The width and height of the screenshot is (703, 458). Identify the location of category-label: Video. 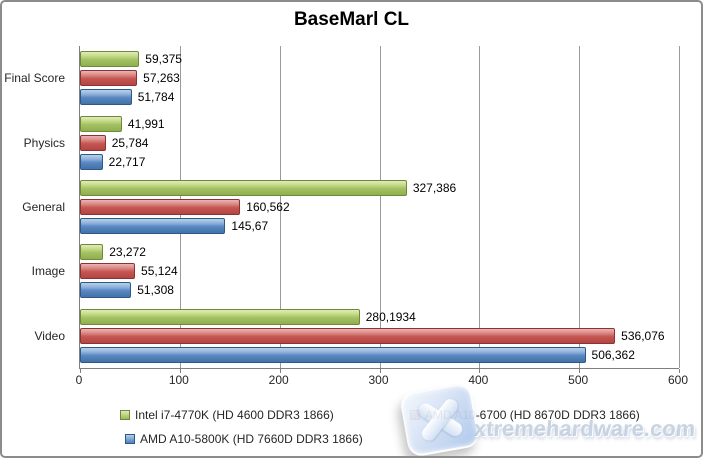
(49, 335).